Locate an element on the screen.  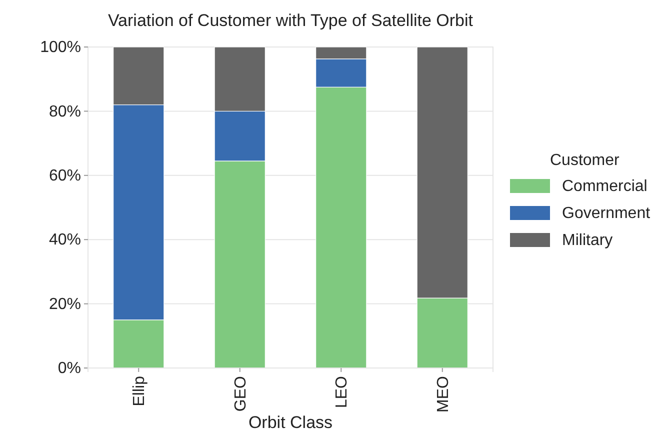
x-axis-title: Orbit Class is located at coordinates (290, 422).